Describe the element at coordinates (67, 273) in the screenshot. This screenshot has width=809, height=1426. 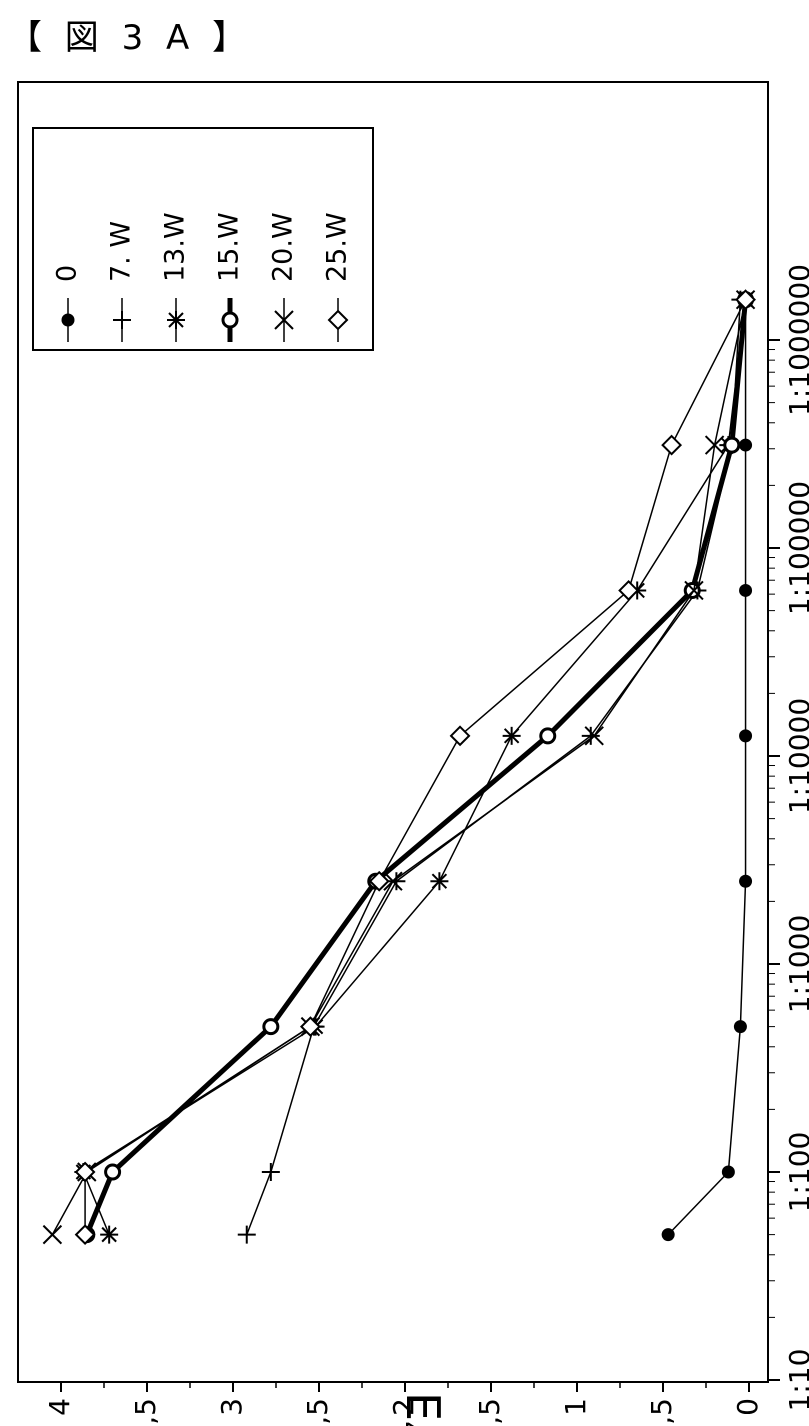
I see `legend-label: 0` at that location.